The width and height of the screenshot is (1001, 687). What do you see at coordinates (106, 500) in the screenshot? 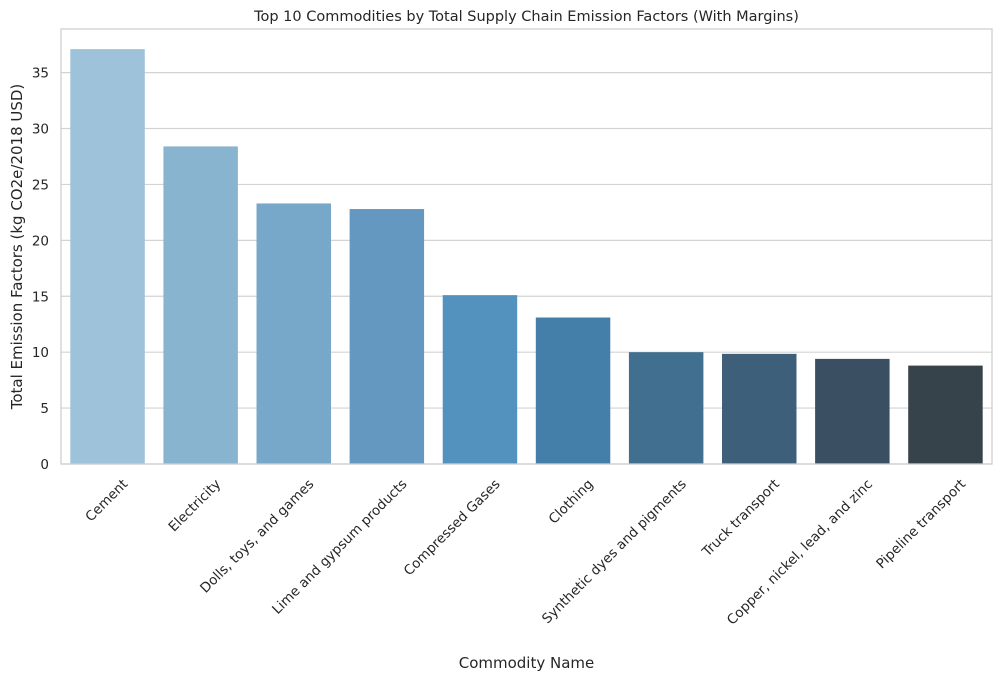
I see `x-tick-label: Cement` at bounding box center [106, 500].